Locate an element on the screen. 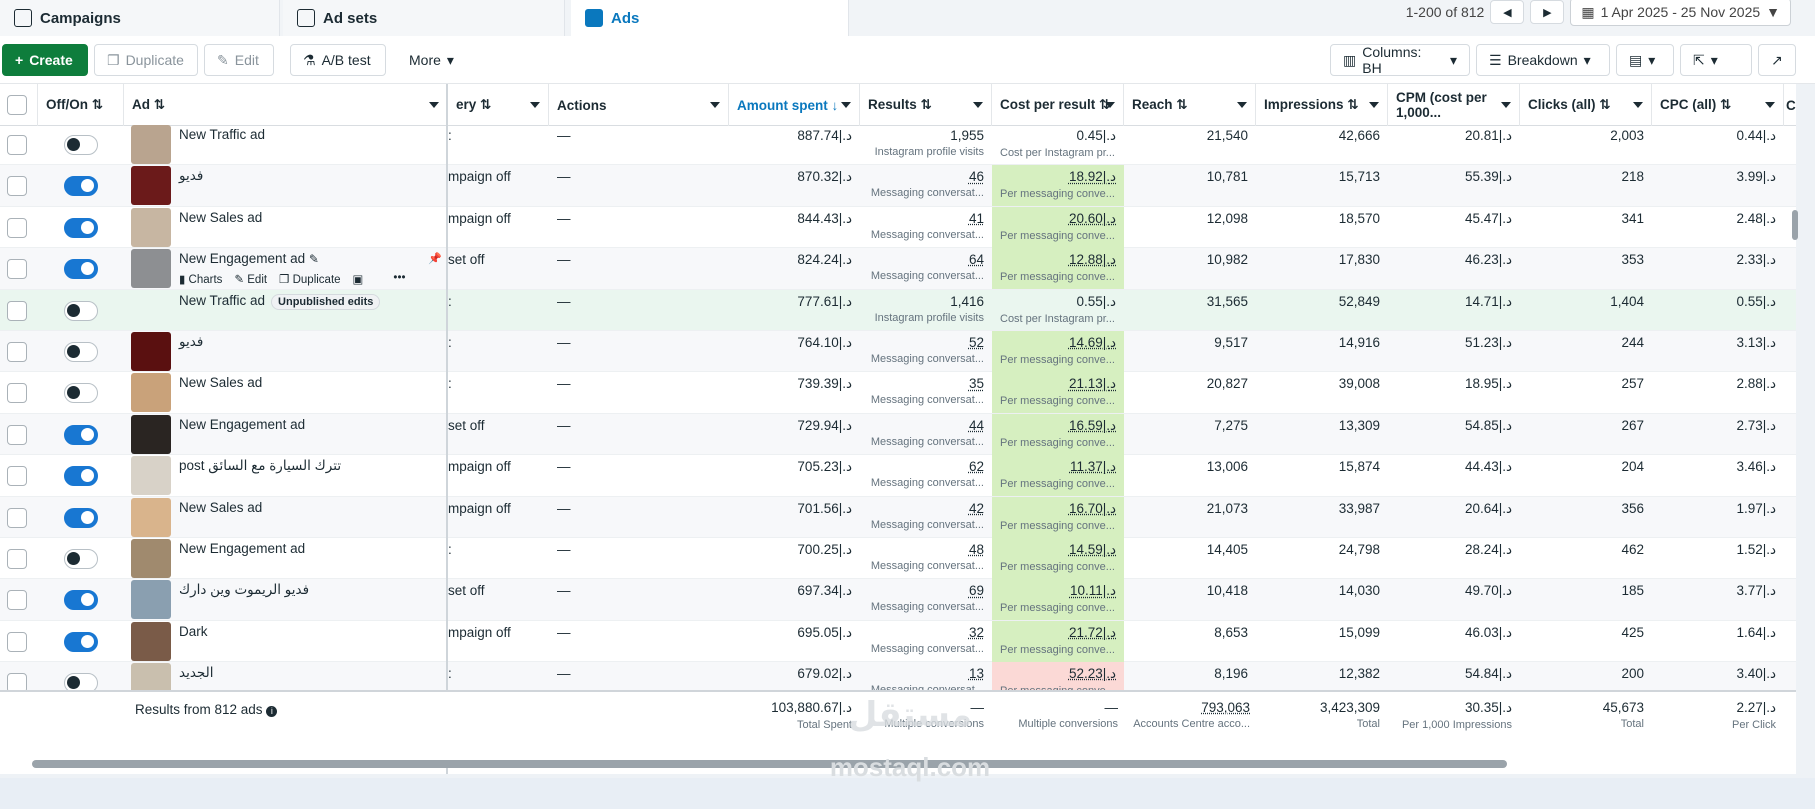 This screenshot has width=1815, height=809. create-button: + Create is located at coordinates (45, 60).